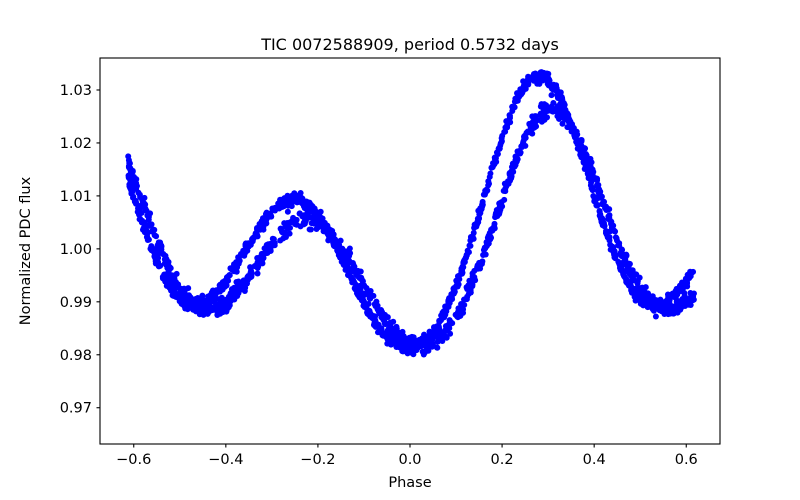 This screenshot has width=800, height=500. Describe the element at coordinates (407, 456) in the screenshot. I see `x-axis-ticks: −0.6 −0.4 −0.2 0.0 0.2 0.4 0.6` at that location.